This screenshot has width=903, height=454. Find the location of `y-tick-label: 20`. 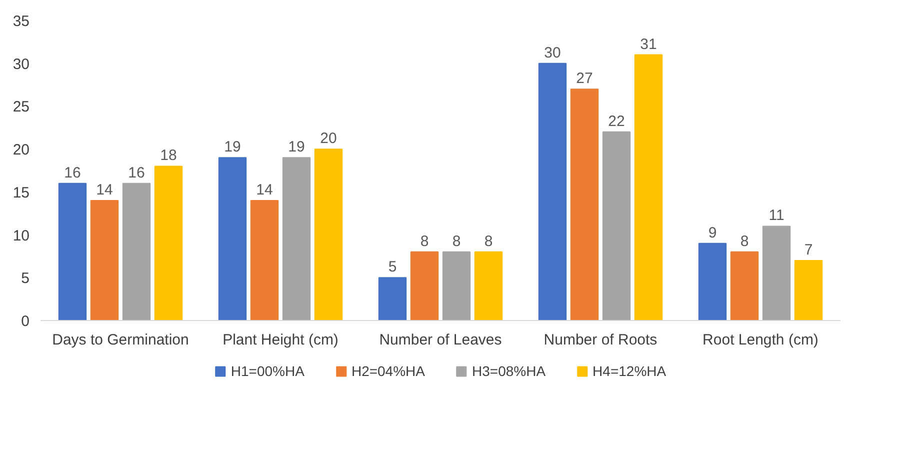

y-tick-label: 20 is located at coordinates (21, 150).